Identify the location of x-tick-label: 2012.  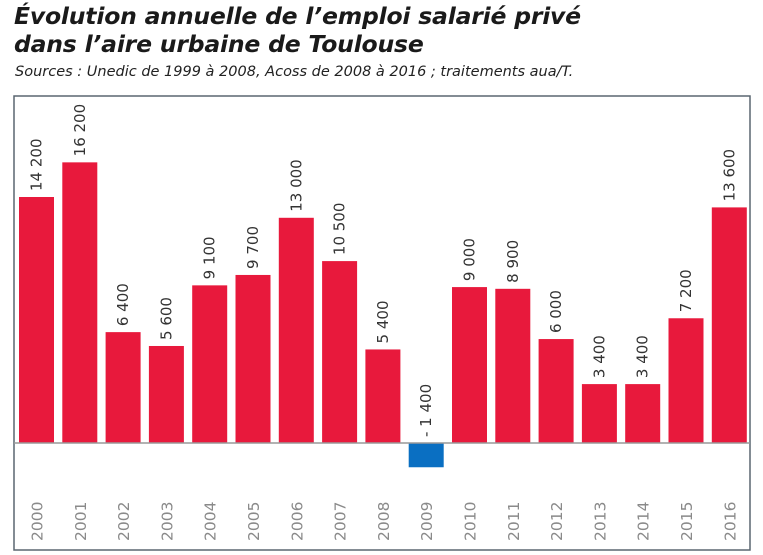
(557, 521).